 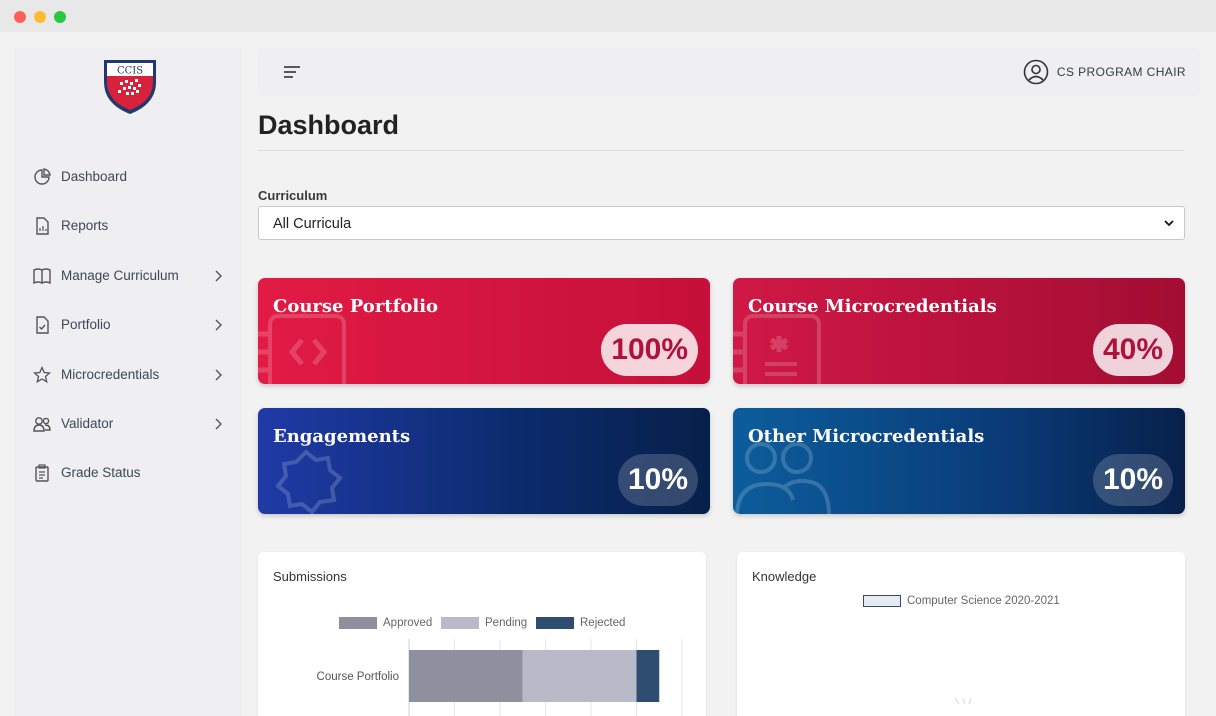 I want to click on chevron-down-icon, so click(x=1169, y=223).